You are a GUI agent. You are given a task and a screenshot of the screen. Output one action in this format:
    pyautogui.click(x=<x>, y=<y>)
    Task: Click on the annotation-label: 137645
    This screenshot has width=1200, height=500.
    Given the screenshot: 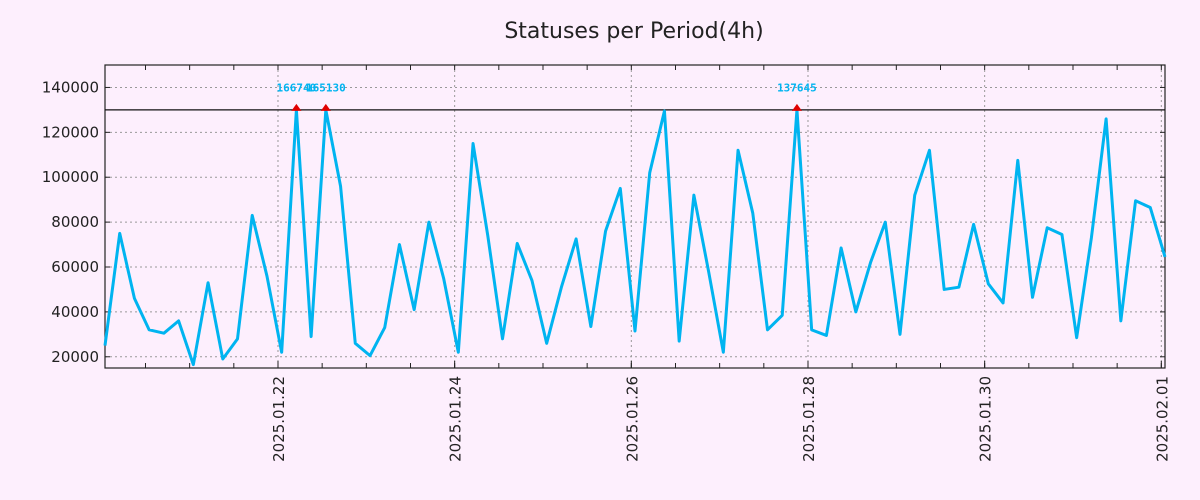 What is the action you would take?
    pyautogui.click(x=797, y=87)
    